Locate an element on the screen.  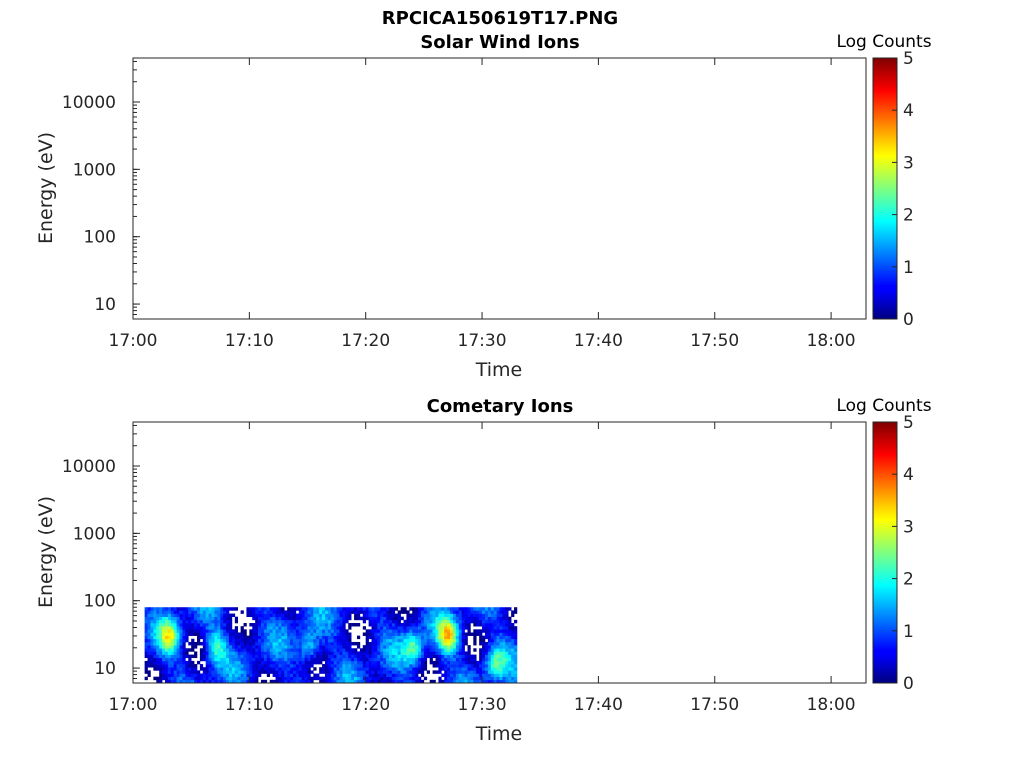
x-tick-label: 18:00 is located at coordinates (831, 705).